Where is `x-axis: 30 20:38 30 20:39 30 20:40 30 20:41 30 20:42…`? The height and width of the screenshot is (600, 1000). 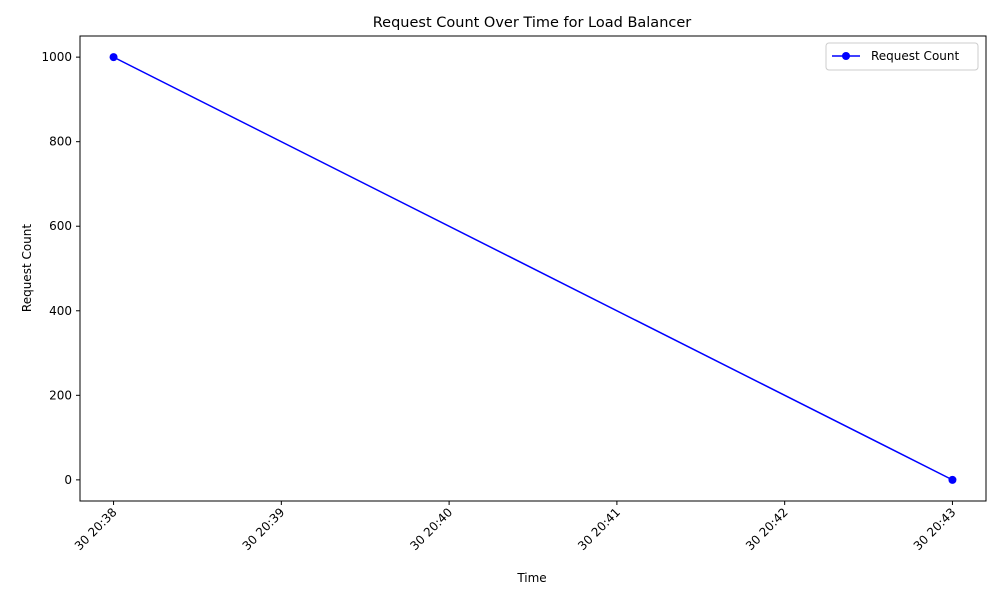
x-axis: 30 20:38 30 20:39 30 20:40 30 20:41 30 20:42… is located at coordinates (515, 527).